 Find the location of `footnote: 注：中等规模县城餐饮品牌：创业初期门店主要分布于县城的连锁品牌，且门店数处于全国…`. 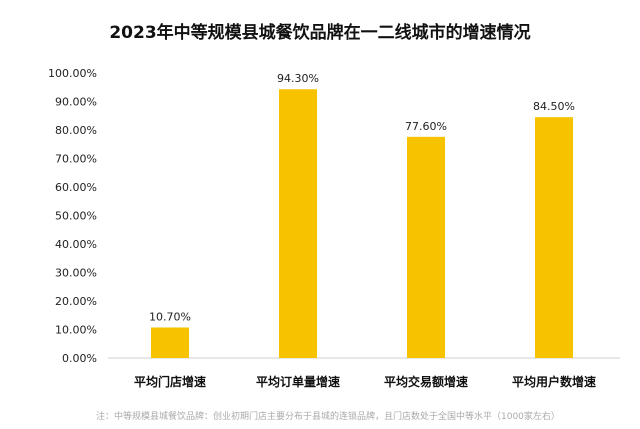

footnote: 注：中等规模县城餐饮品牌：创业初期门店主要分布于县城的连锁品牌，且门店数处于全国… is located at coordinates (328, 417).